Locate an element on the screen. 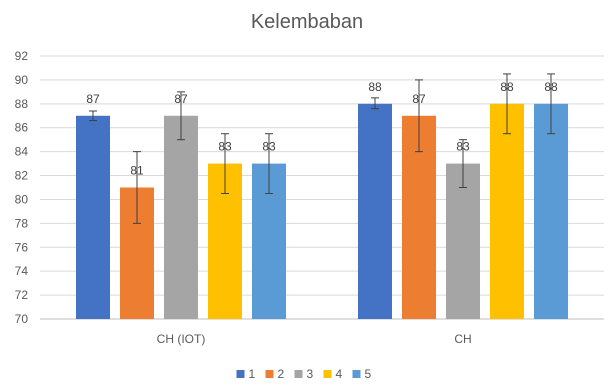  y-tick-label: 72 is located at coordinates (22, 295).